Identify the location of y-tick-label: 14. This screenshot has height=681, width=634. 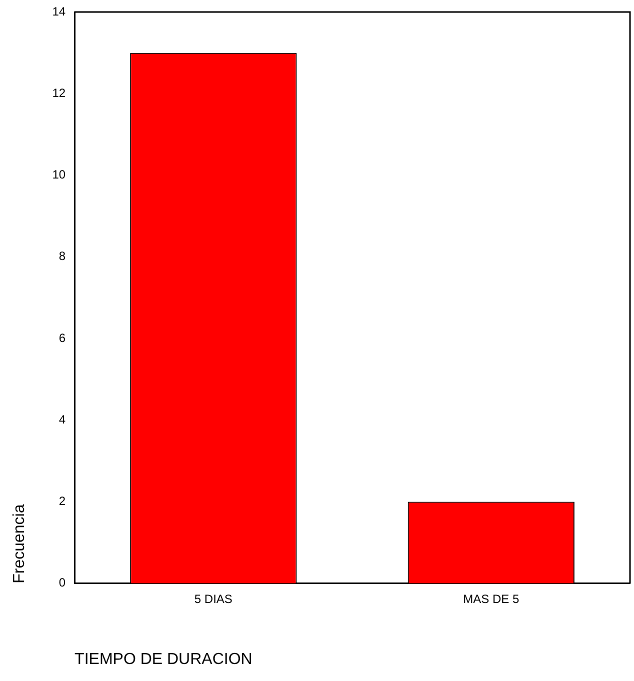
(59, 11).